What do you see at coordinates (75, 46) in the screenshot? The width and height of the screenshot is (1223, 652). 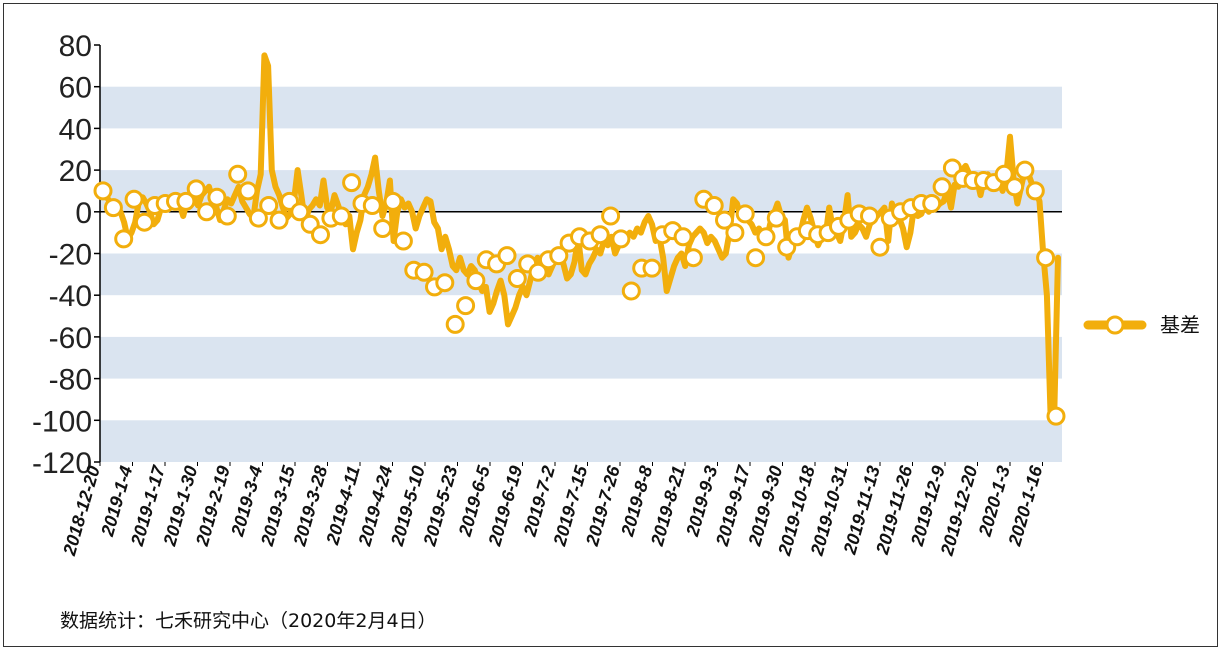 I see `y-tick-label: 80` at bounding box center [75, 46].